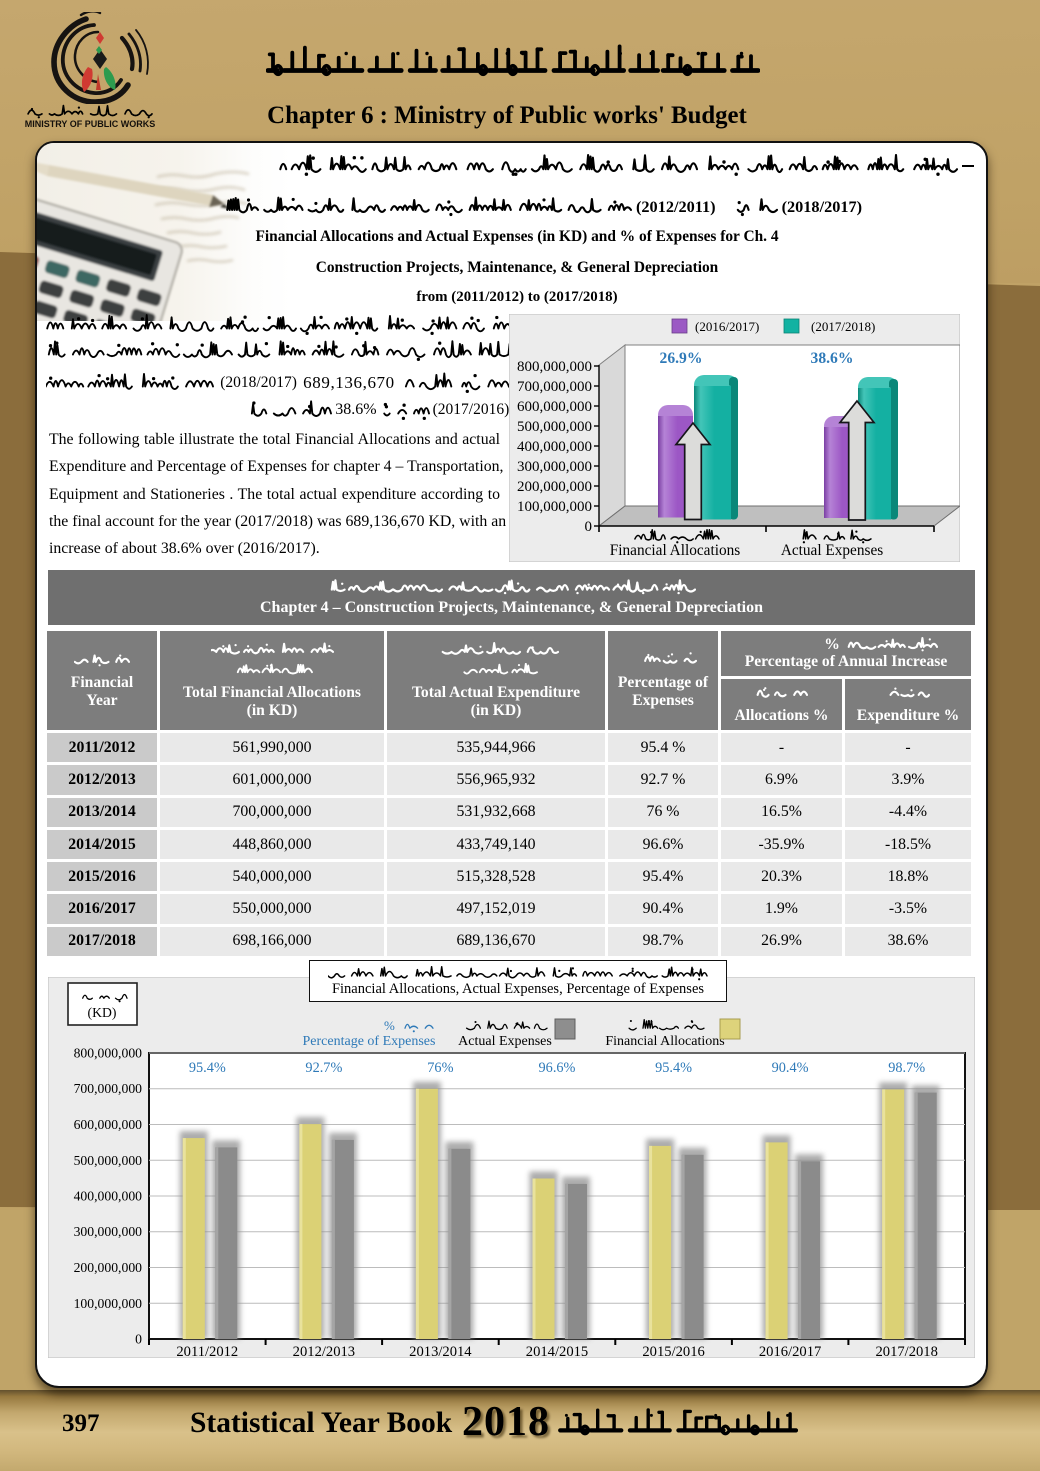  Describe the element at coordinates (790, 1351) in the screenshot. I see `svg-text: 2016/2017` at that location.